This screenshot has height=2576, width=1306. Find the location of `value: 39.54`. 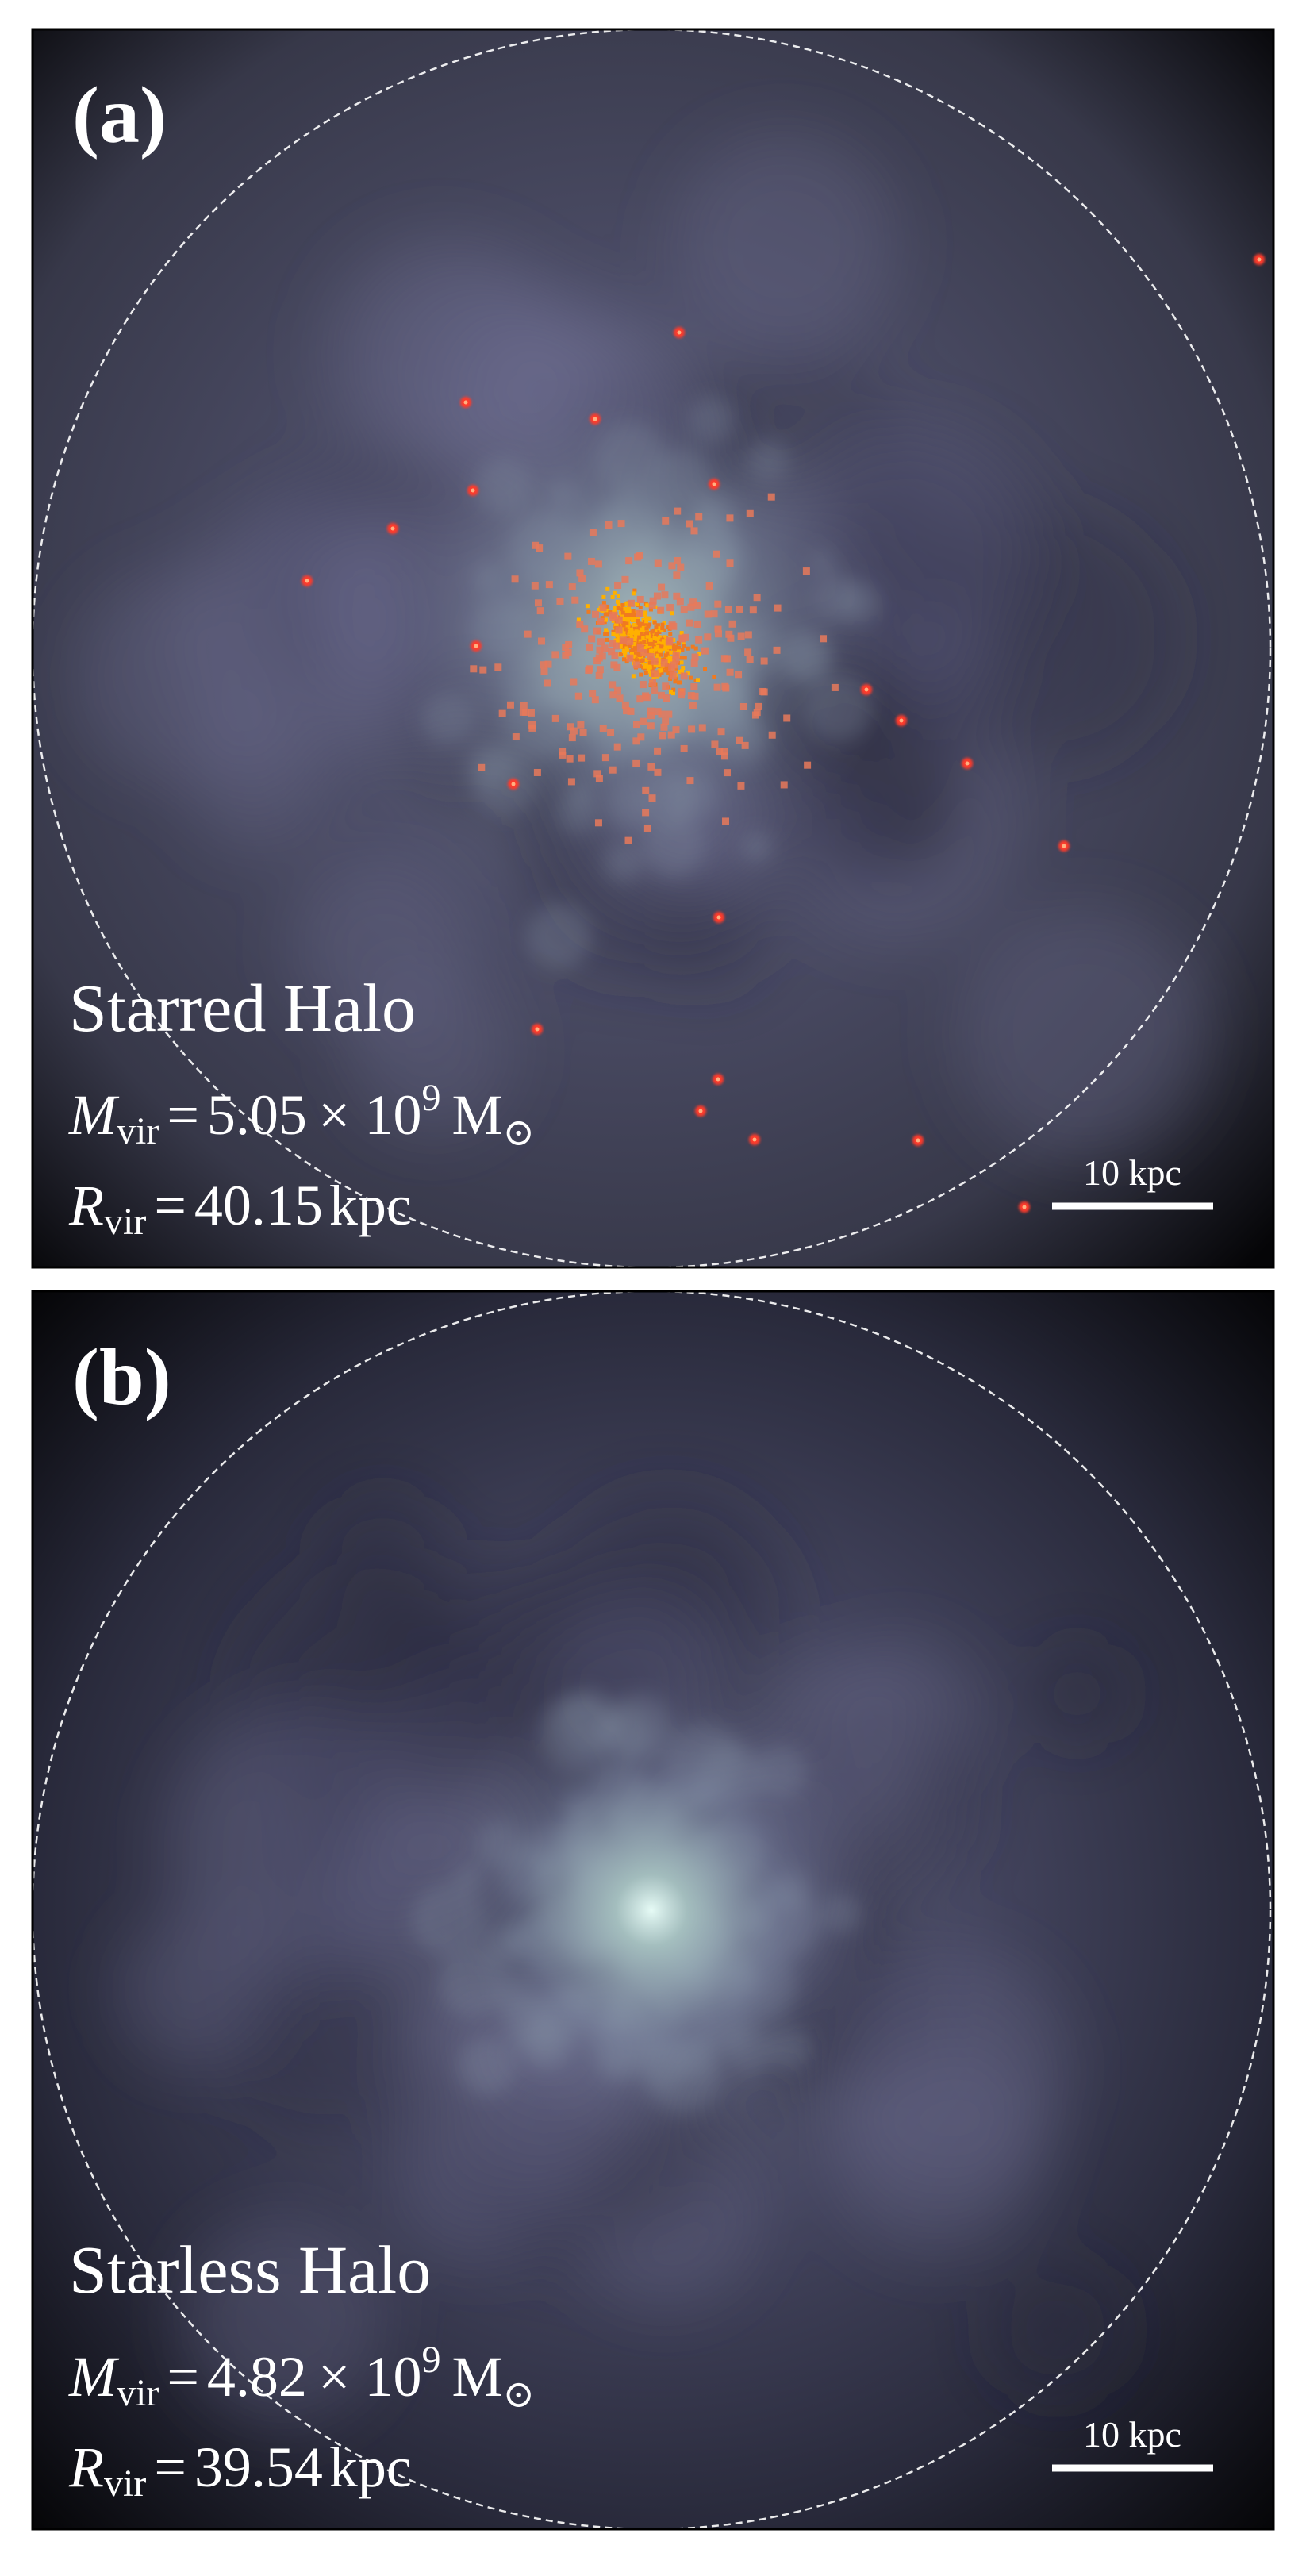

value: 39.54 is located at coordinates (258, 2467).